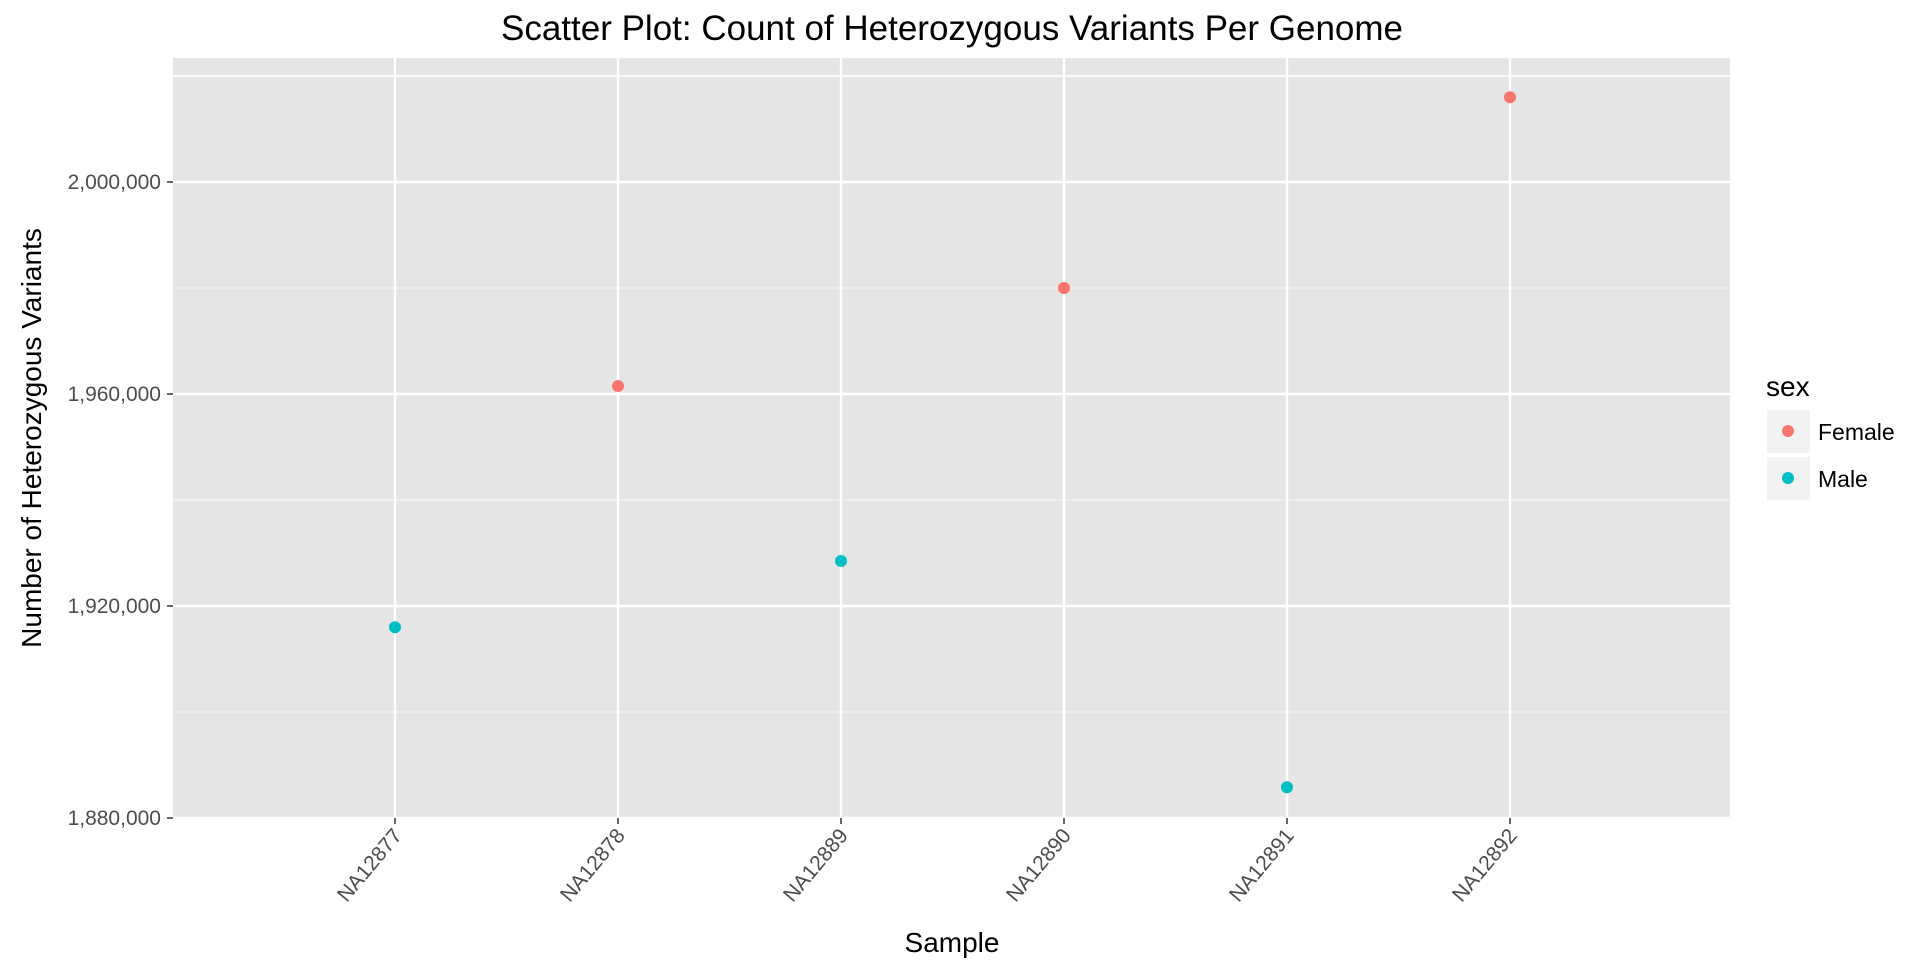  What do you see at coordinates (114, 394) in the screenshot?
I see `y-tick-label-2: 1,960,000` at bounding box center [114, 394].